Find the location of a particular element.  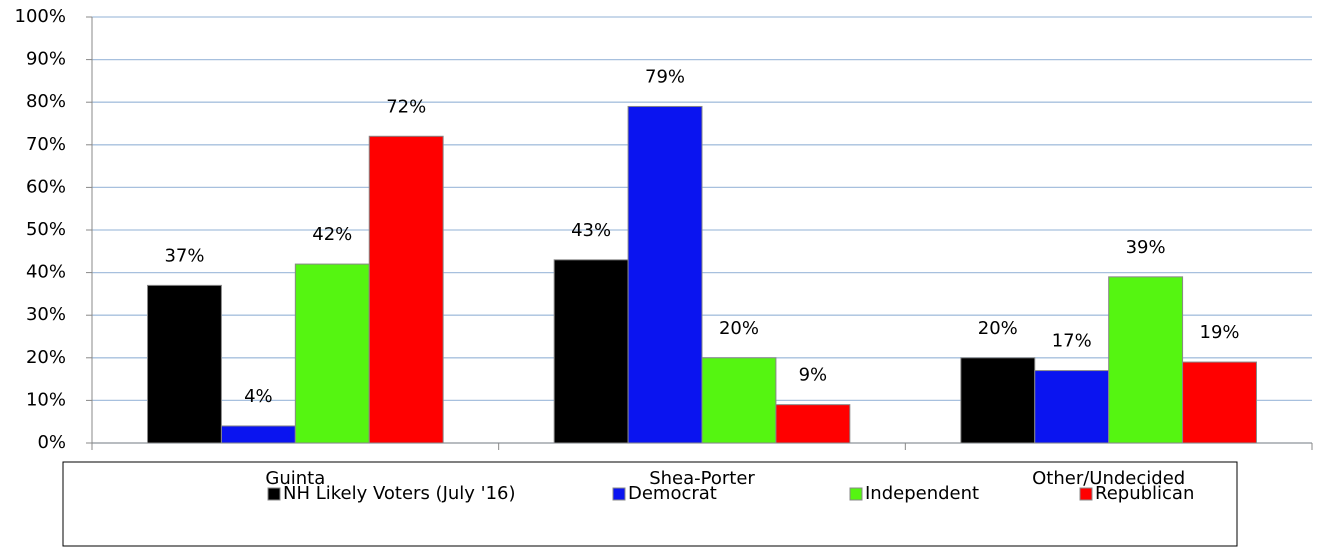

y-tick-label: 60% is located at coordinates (46, 186).